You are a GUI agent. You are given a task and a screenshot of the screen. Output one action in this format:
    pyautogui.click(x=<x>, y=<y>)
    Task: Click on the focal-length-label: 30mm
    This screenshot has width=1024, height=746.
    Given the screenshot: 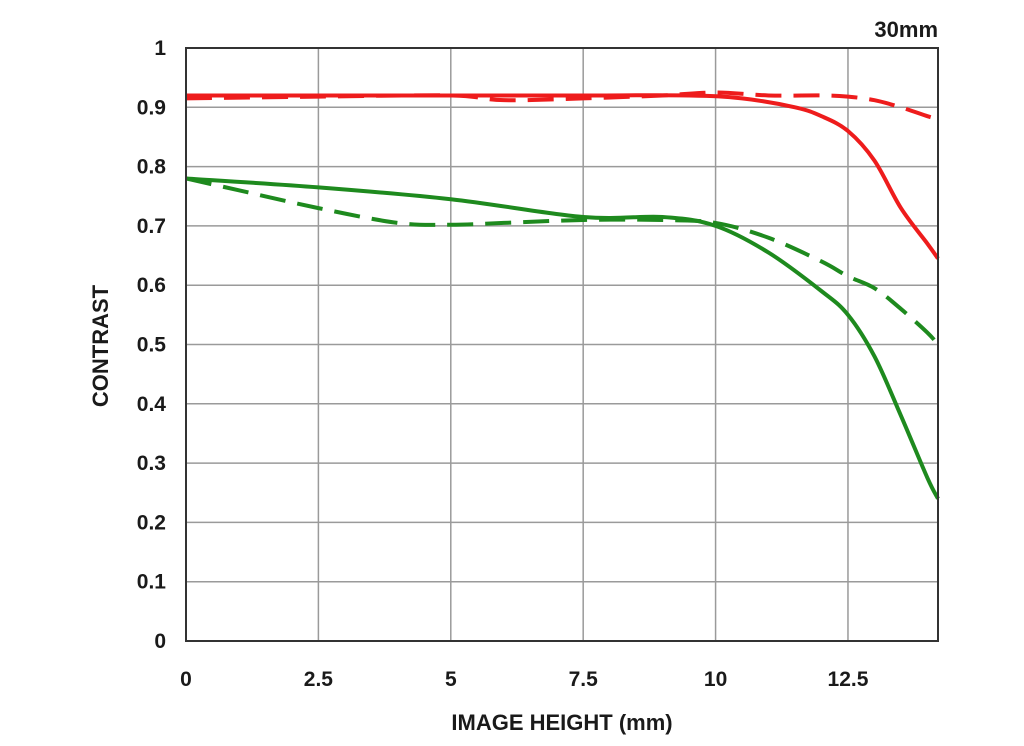 What is the action you would take?
    pyautogui.click(x=906, y=29)
    